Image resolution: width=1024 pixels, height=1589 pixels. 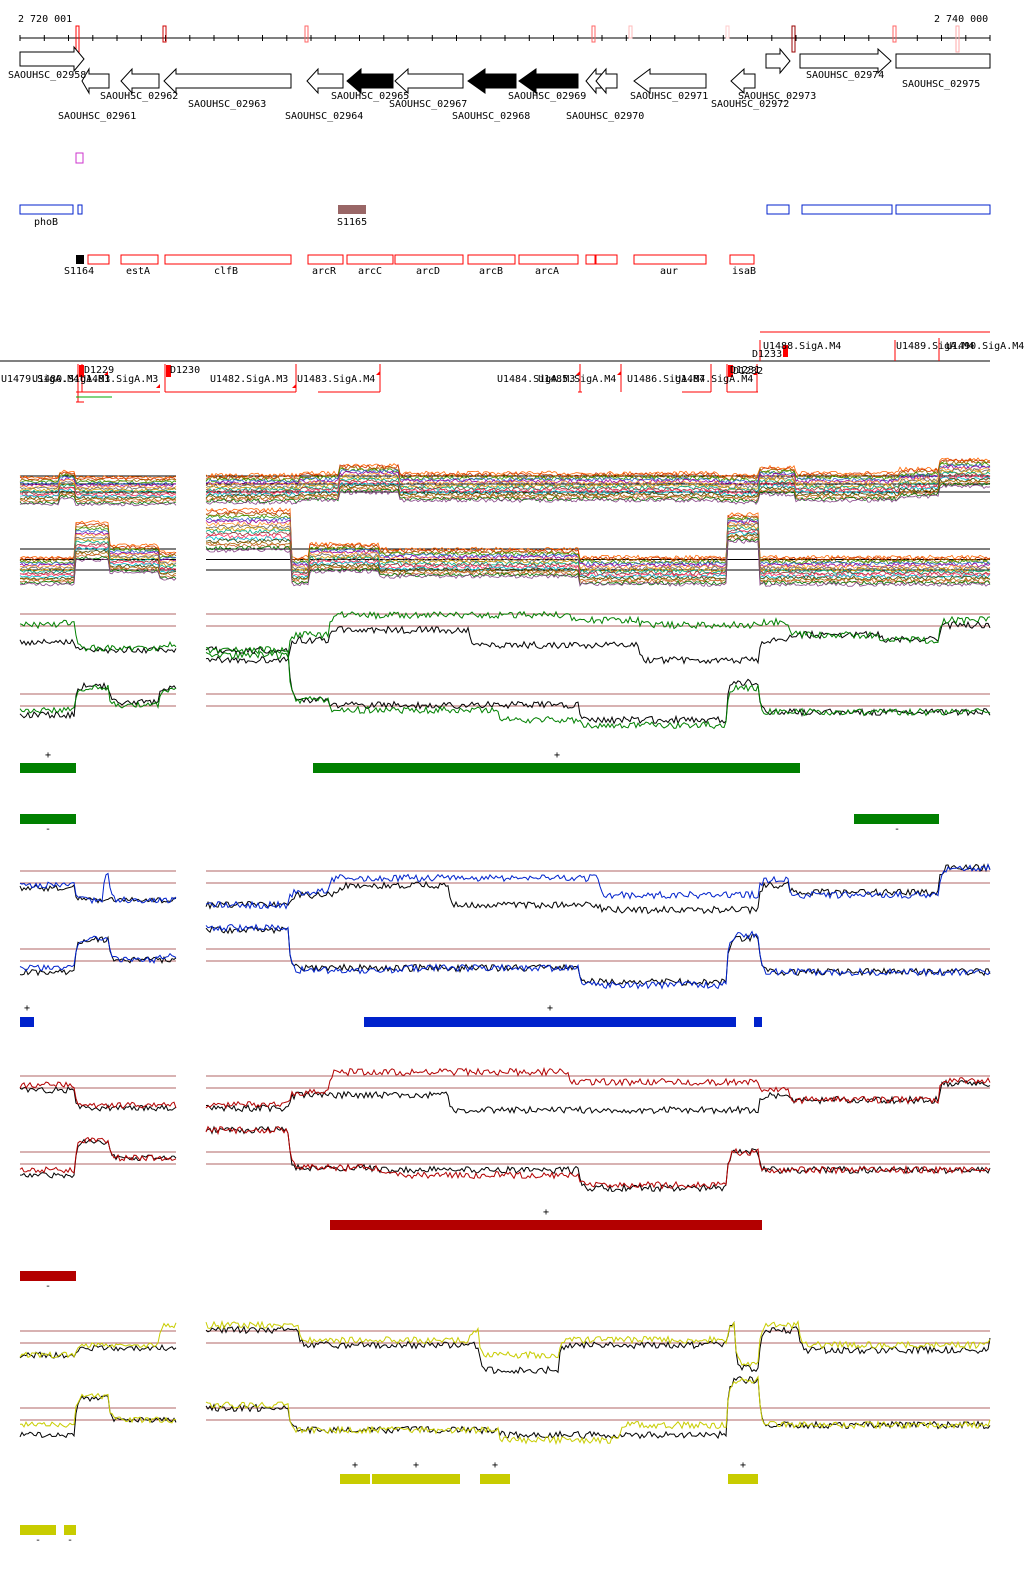 I want to click on upstream-label: D1230, so click(x=185, y=370).